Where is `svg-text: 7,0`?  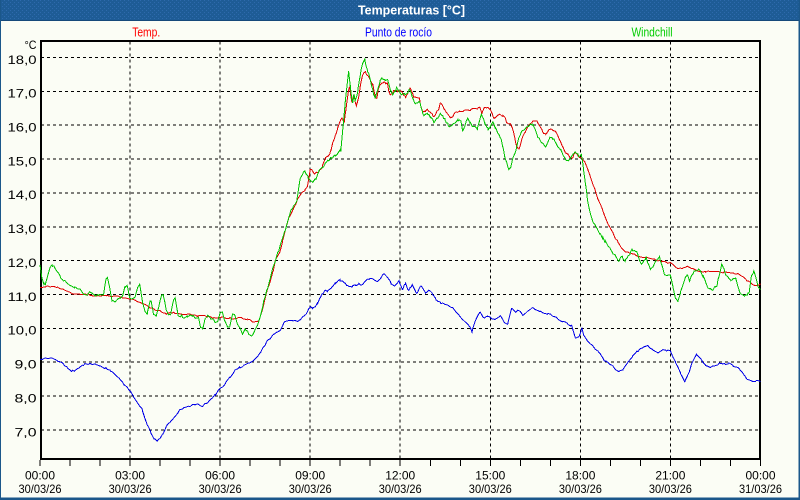 svg-text: 7,0 is located at coordinates (26, 432).